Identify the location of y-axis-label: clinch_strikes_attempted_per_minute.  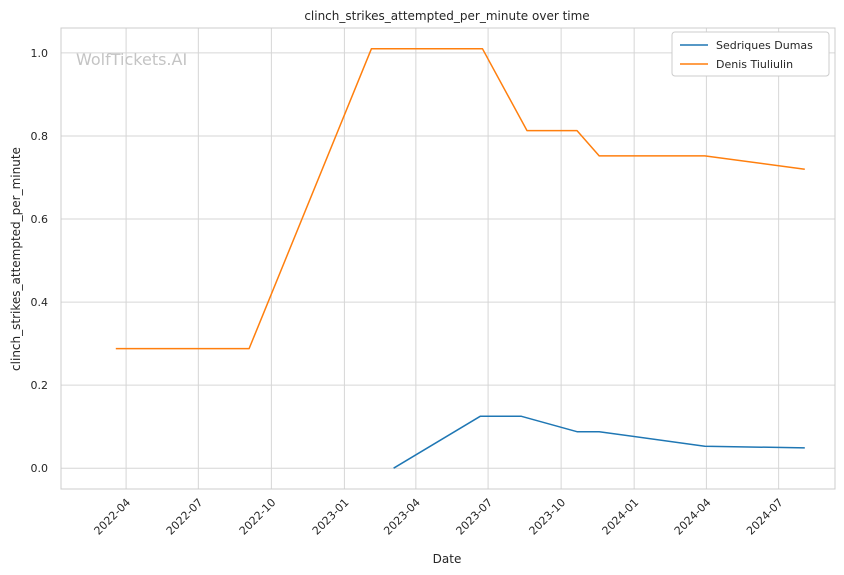
(16, 259).